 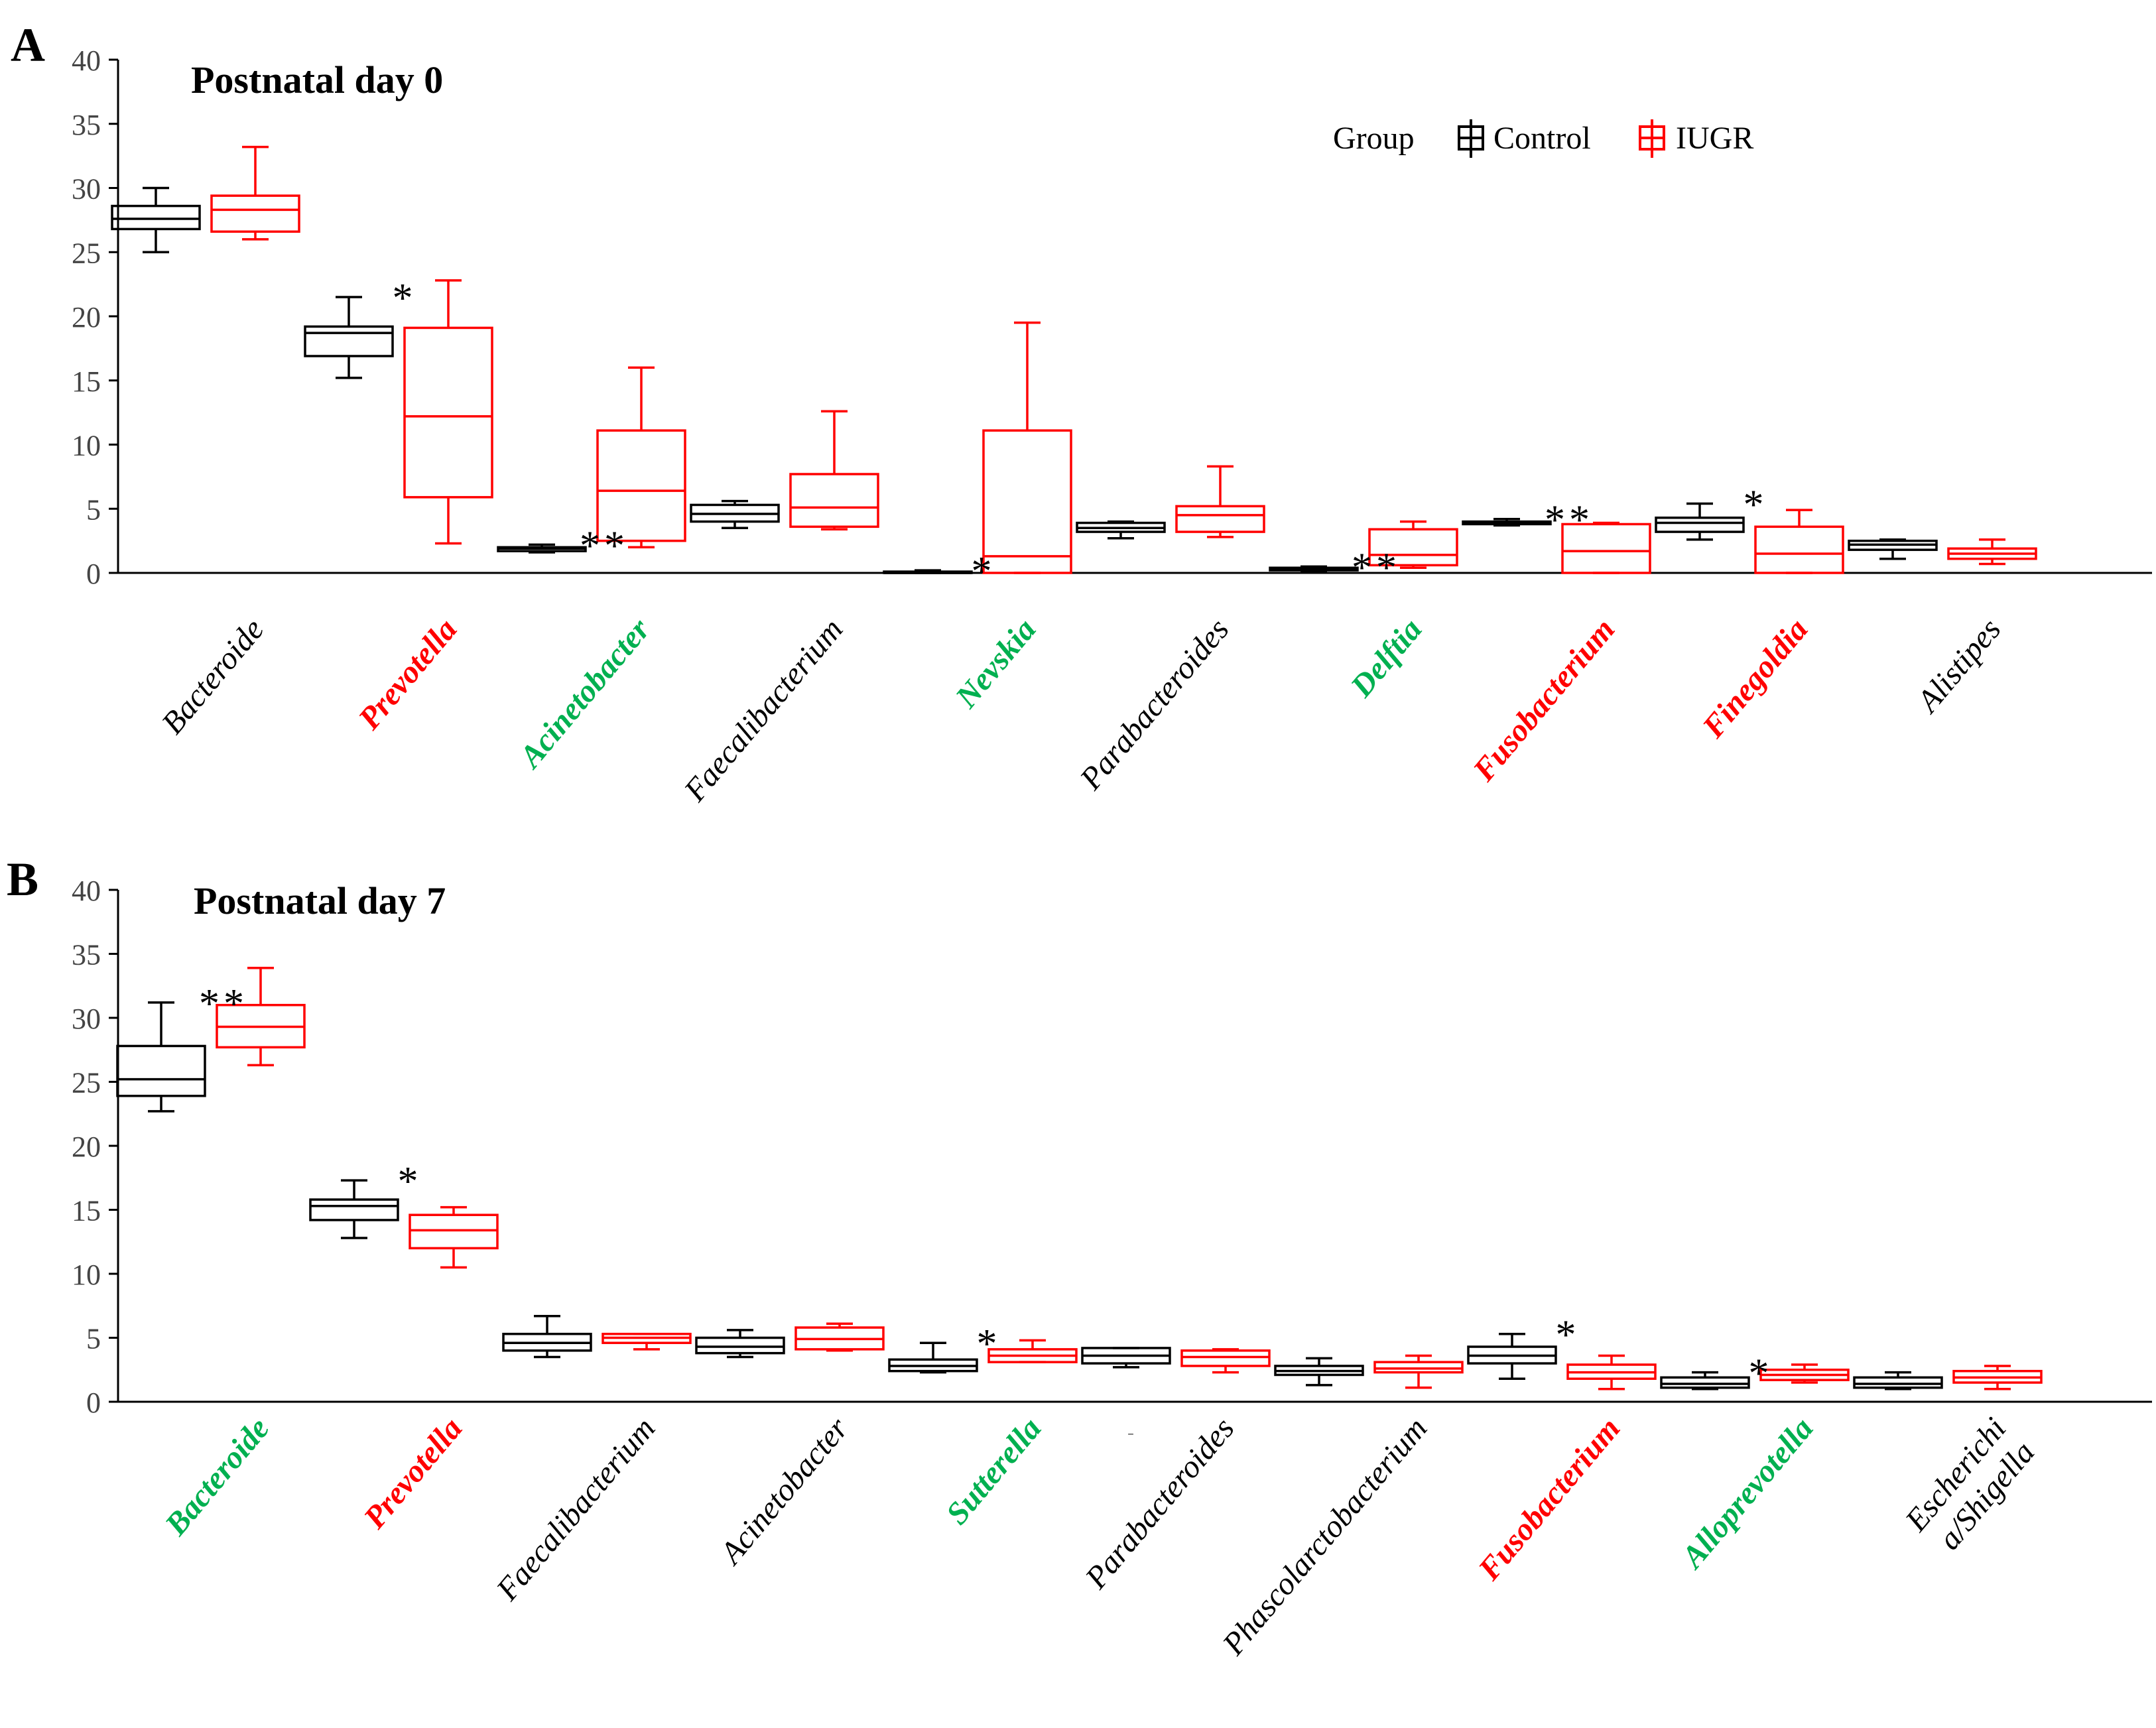 What do you see at coordinates (993, 1471) in the screenshot?
I see `panel-b-category-label: Sutterella` at bounding box center [993, 1471].